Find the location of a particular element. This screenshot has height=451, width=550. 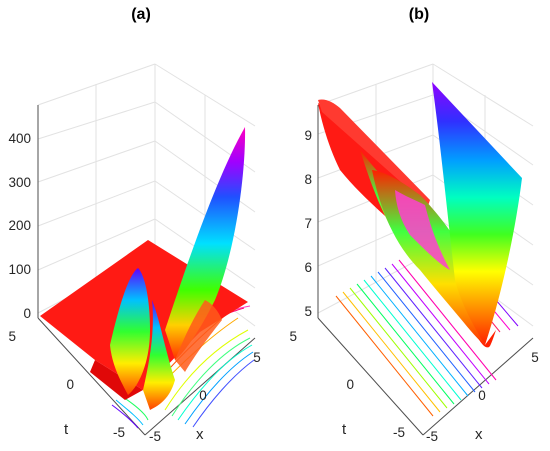

panel-b-x-tick-neg5: -5 is located at coordinates (432, 436).